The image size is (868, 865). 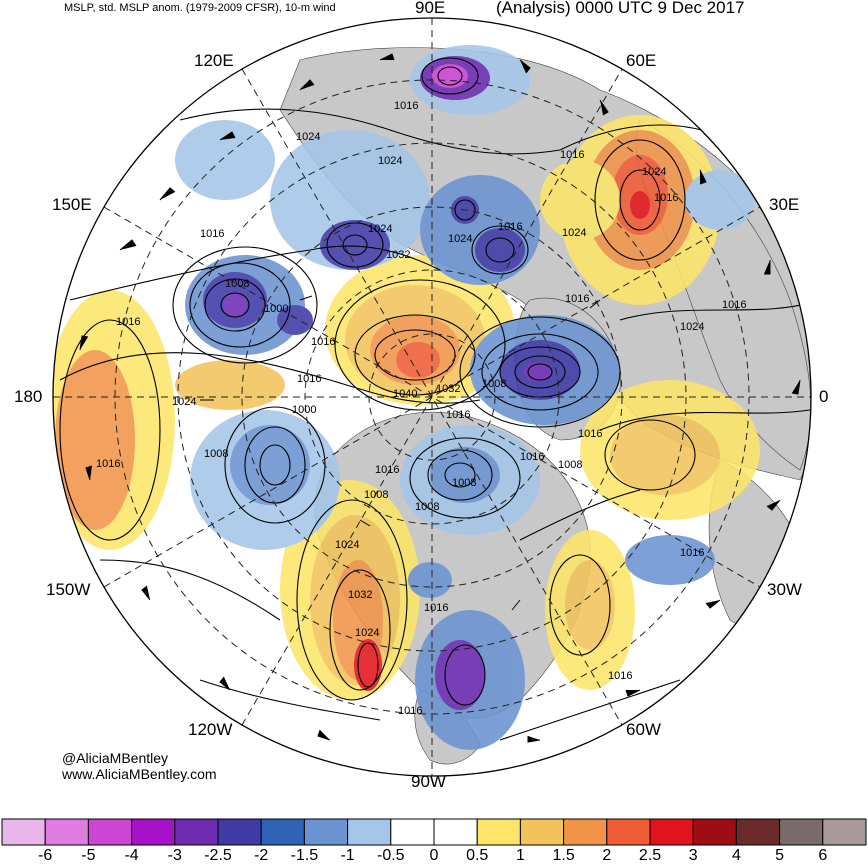 What do you see at coordinates (174, 855) in the screenshot?
I see `colorbar-tick-label: -3` at bounding box center [174, 855].